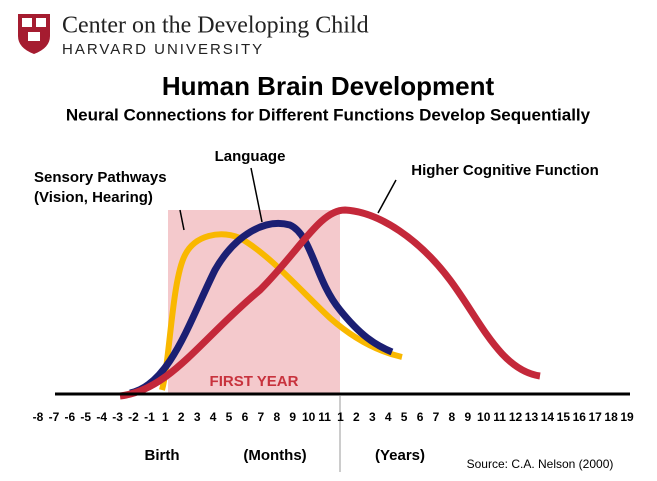 This screenshot has height=481, width=657. I want to click on logo, so click(34, 34).